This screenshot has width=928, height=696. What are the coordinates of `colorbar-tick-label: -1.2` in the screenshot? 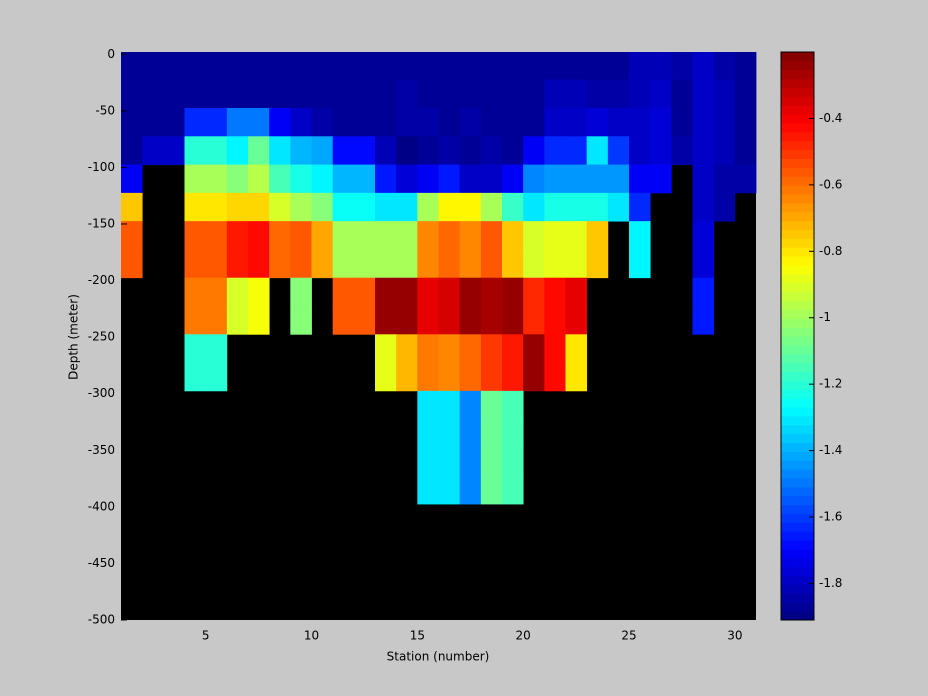 It's located at (830, 384).